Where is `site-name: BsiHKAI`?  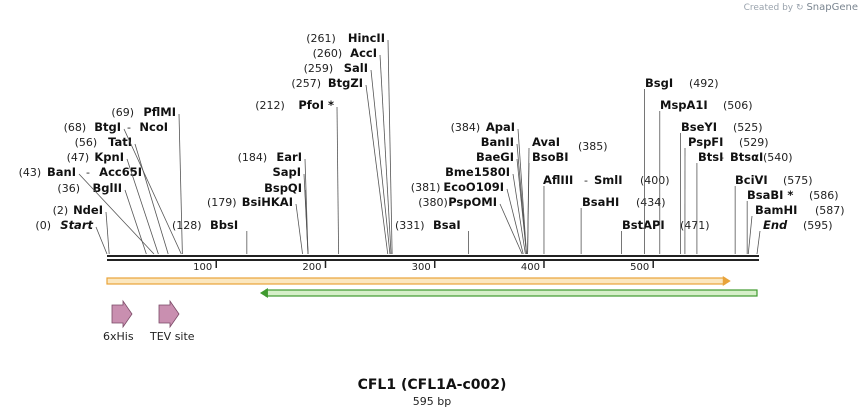 site-name: BsiHKAI is located at coordinates (267, 202).